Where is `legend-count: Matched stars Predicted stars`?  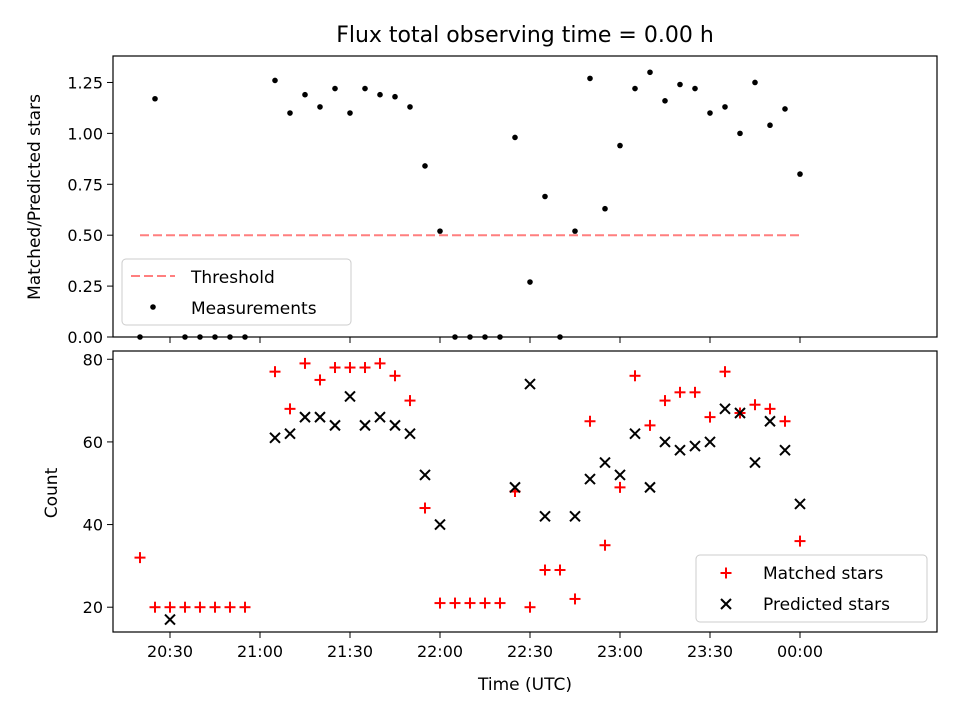 legend-count: Matched stars Predicted stars is located at coordinates (811, 588).